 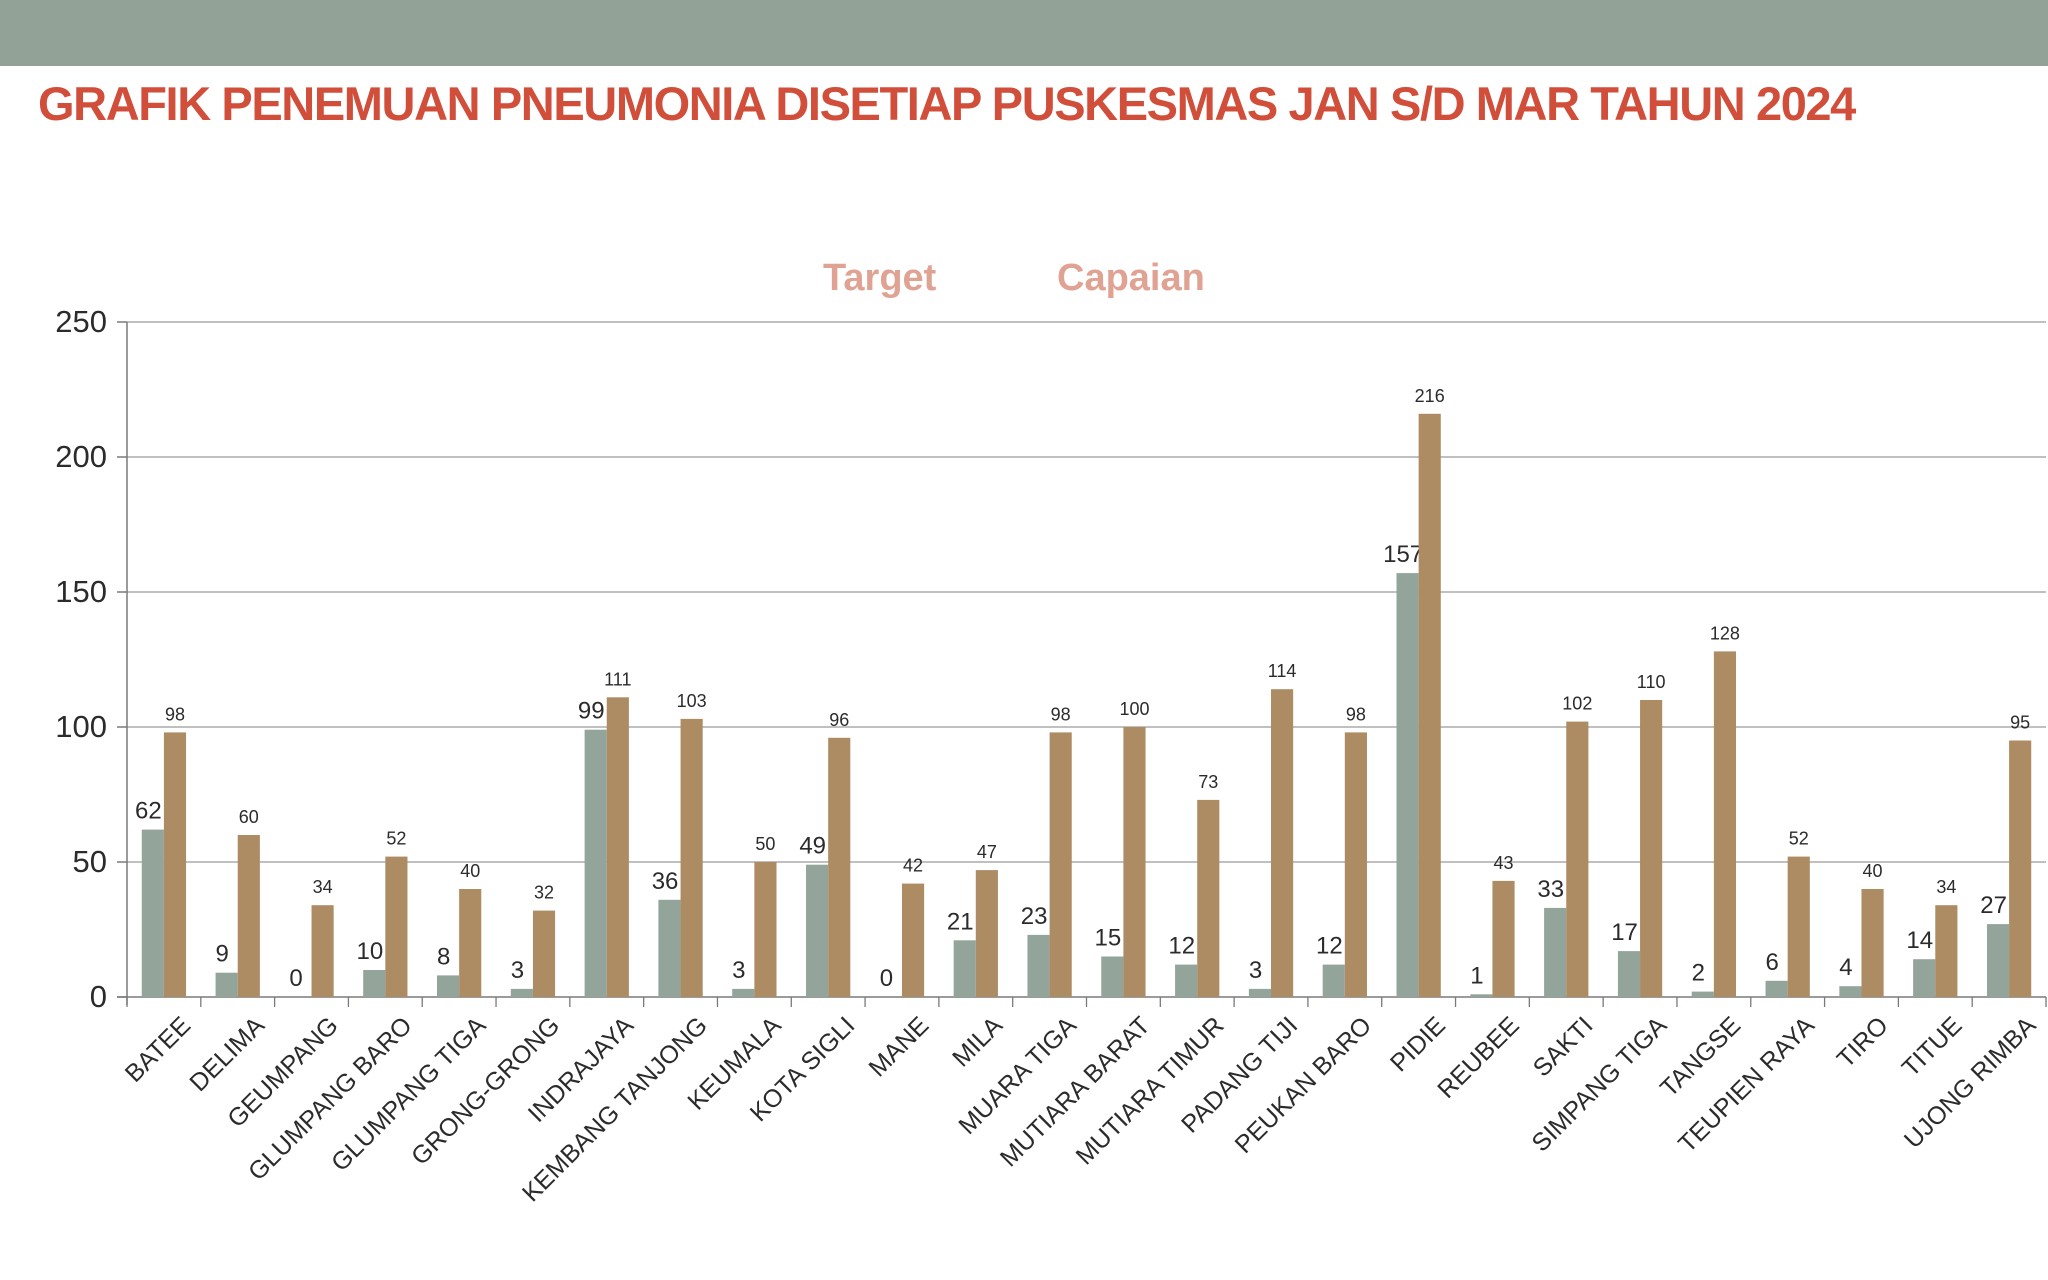 I want to click on data-label-target: 49, so click(x=812, y=846).